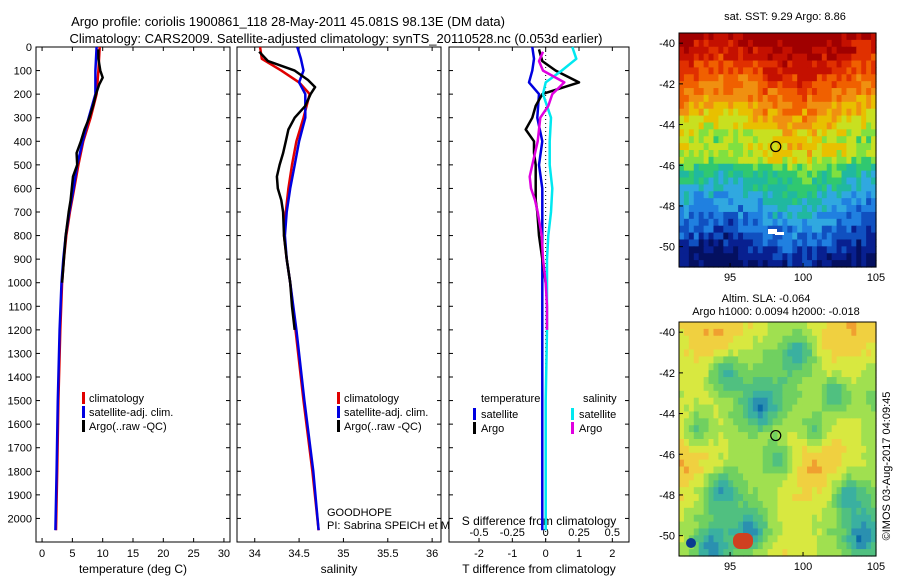 This screenshot has height=580, width=900. I want to click on y-tick-label: -40, so click(667, 44).